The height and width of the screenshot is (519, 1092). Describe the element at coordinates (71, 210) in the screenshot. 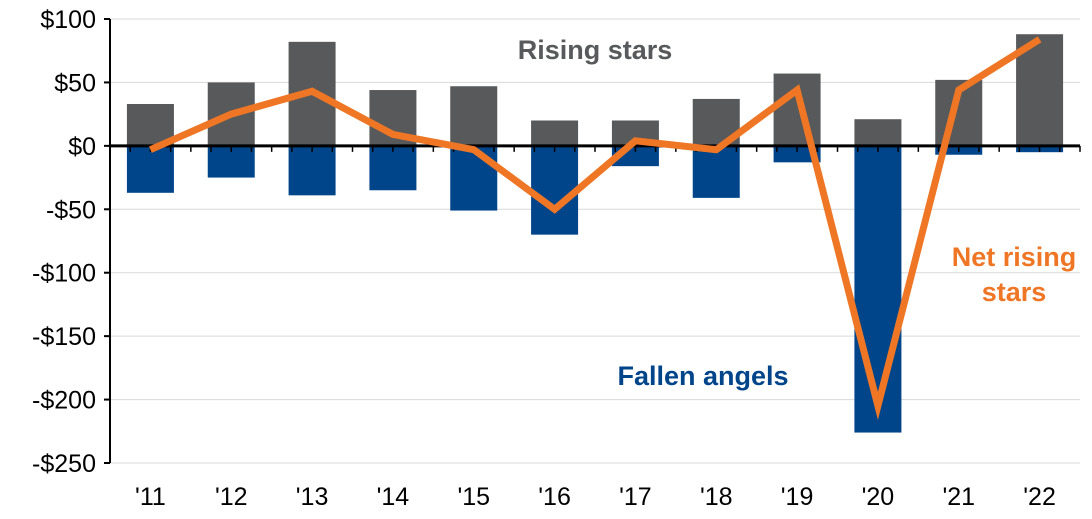

I see `y-tick-label: -$50` at that location.